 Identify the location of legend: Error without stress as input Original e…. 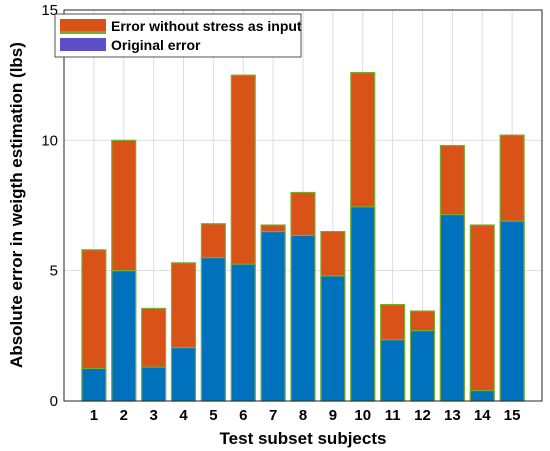
(178, 35).